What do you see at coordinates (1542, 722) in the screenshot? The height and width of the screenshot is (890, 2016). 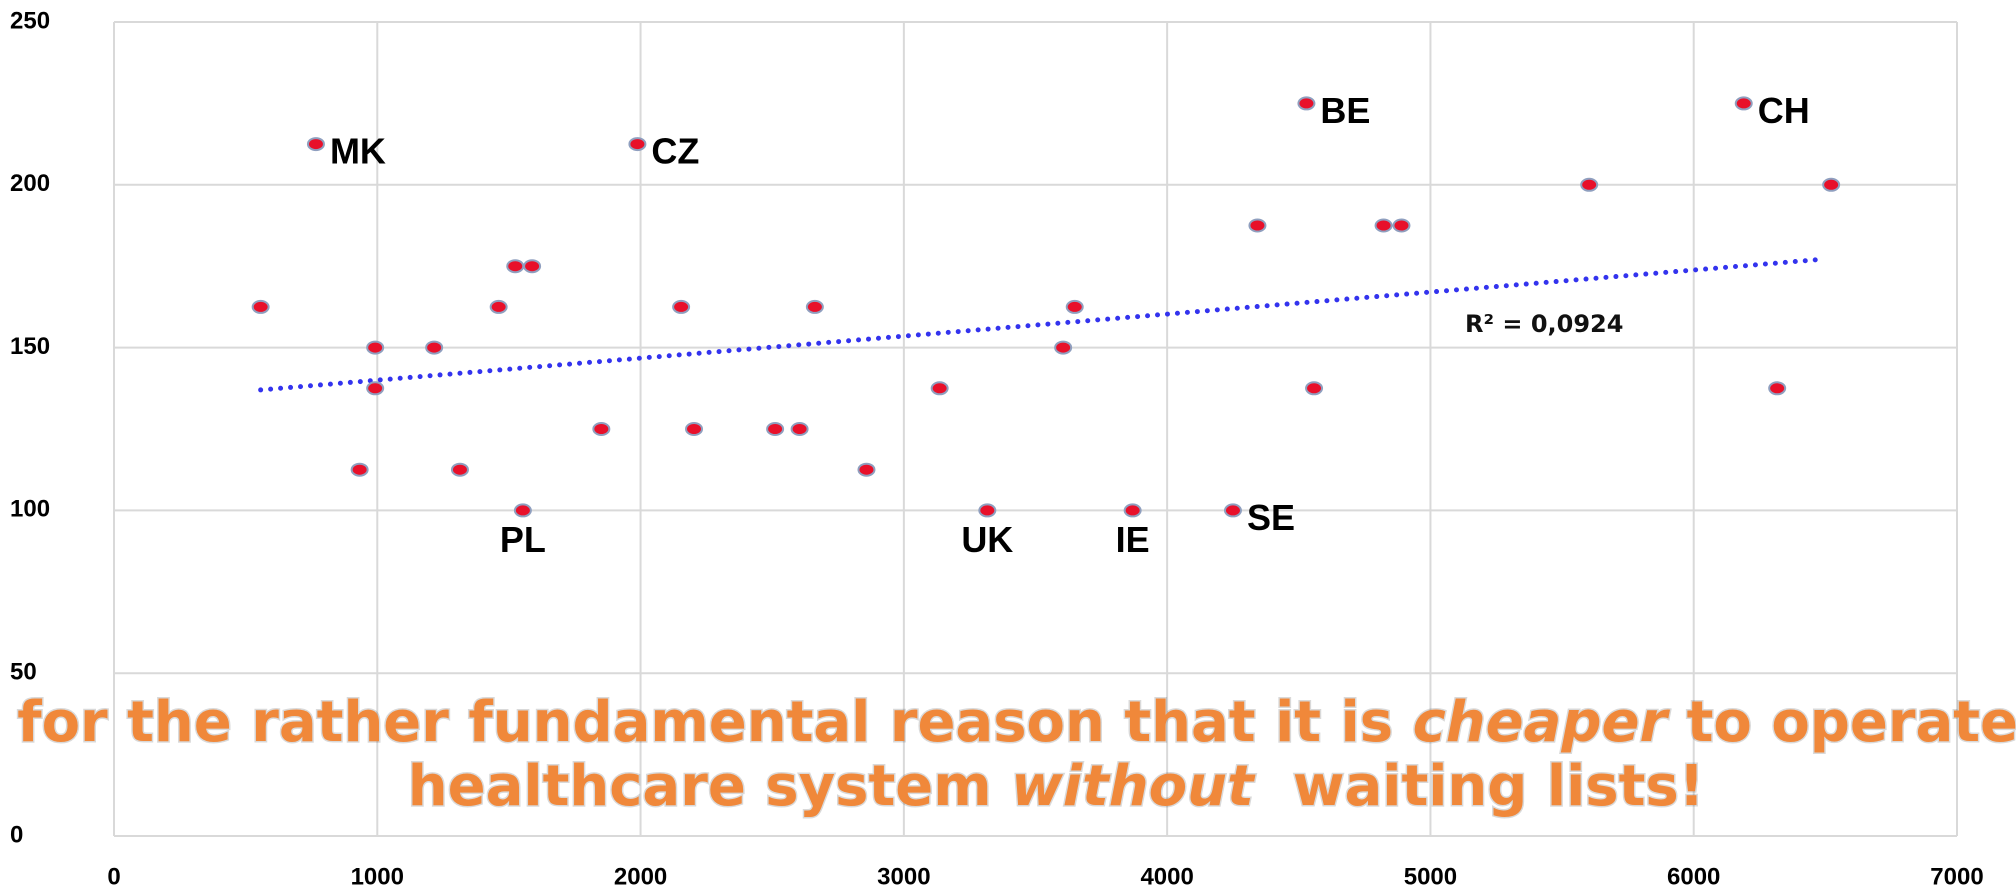 I see `overlay-segment: cheaper` at bounding box center [1542, 722].